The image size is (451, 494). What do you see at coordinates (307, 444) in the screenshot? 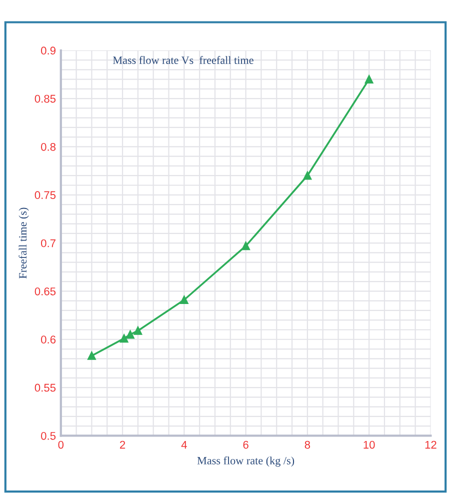
I see `x-tick-label: 8` at bounding box center [307, 444].